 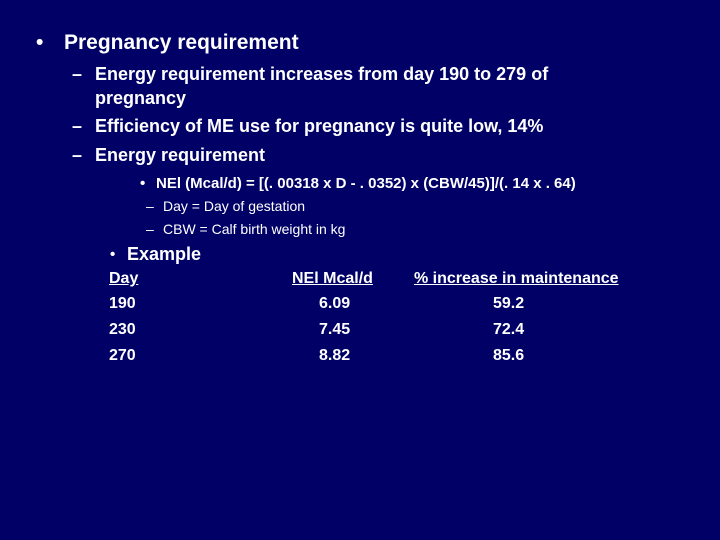 I want to click on table-cell-day: 270, so click(x=122, y=355).